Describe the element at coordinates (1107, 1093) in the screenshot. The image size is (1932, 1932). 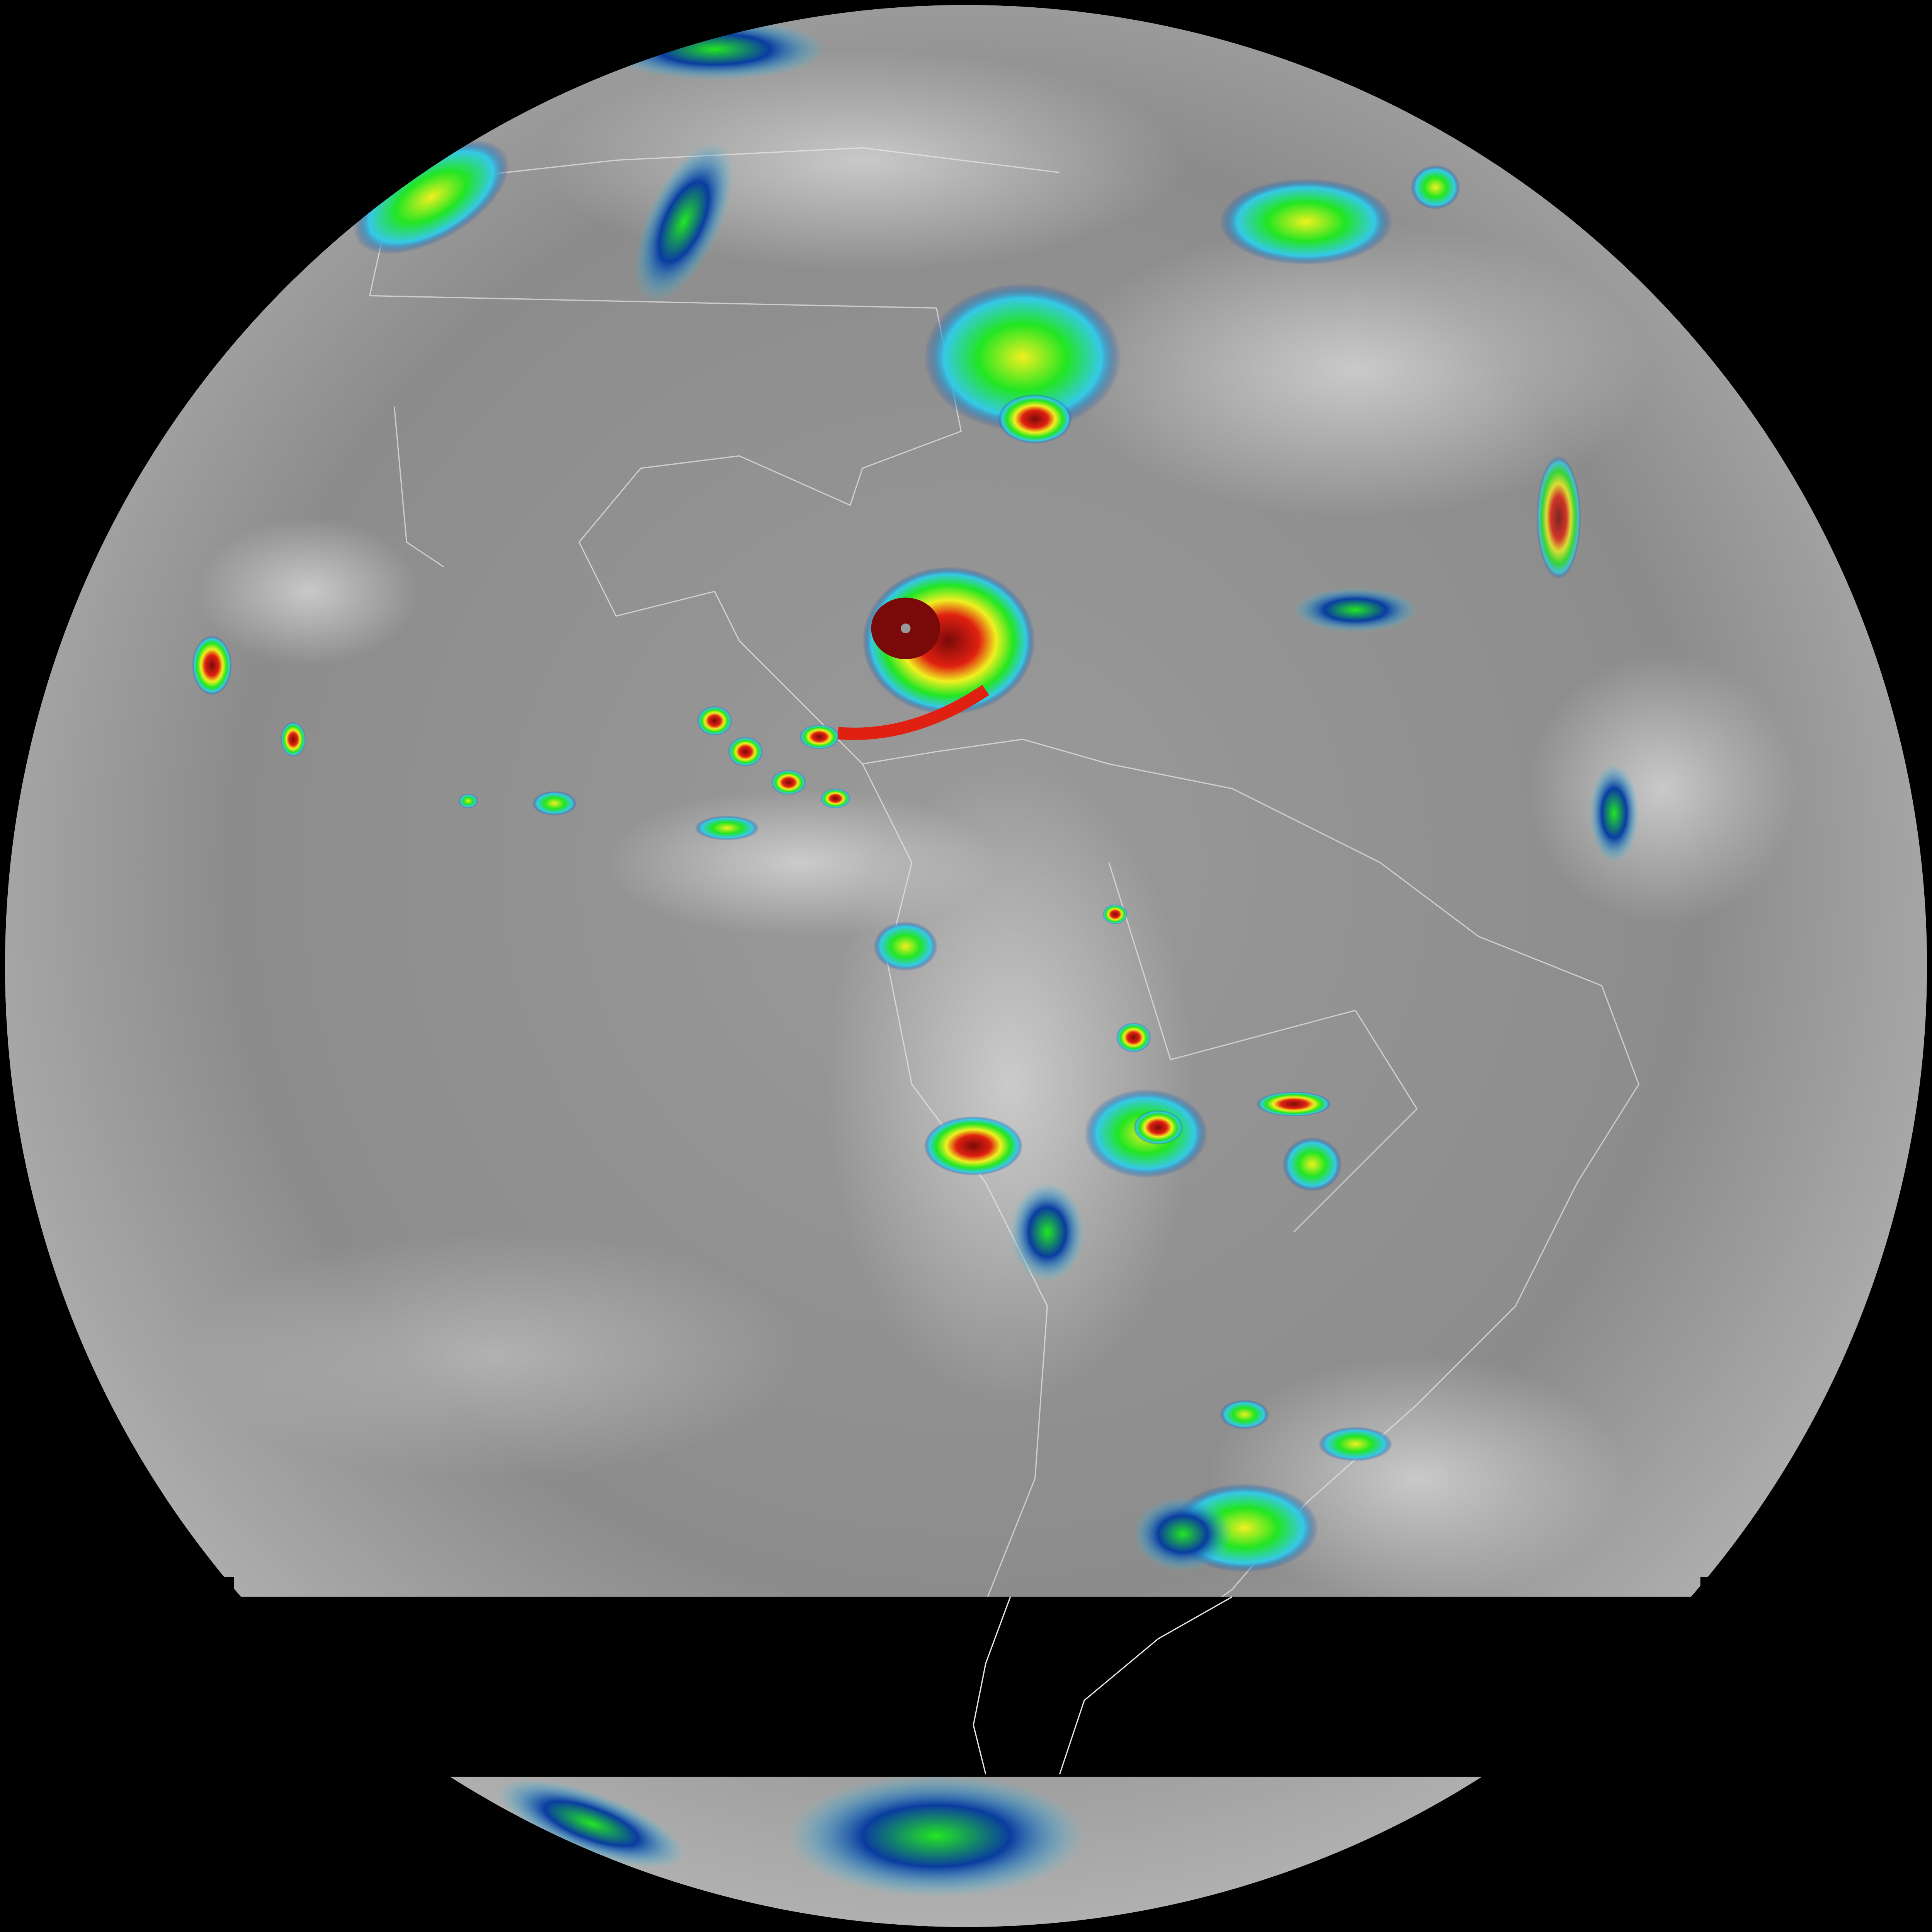
I see `convection-amazon` at that location.